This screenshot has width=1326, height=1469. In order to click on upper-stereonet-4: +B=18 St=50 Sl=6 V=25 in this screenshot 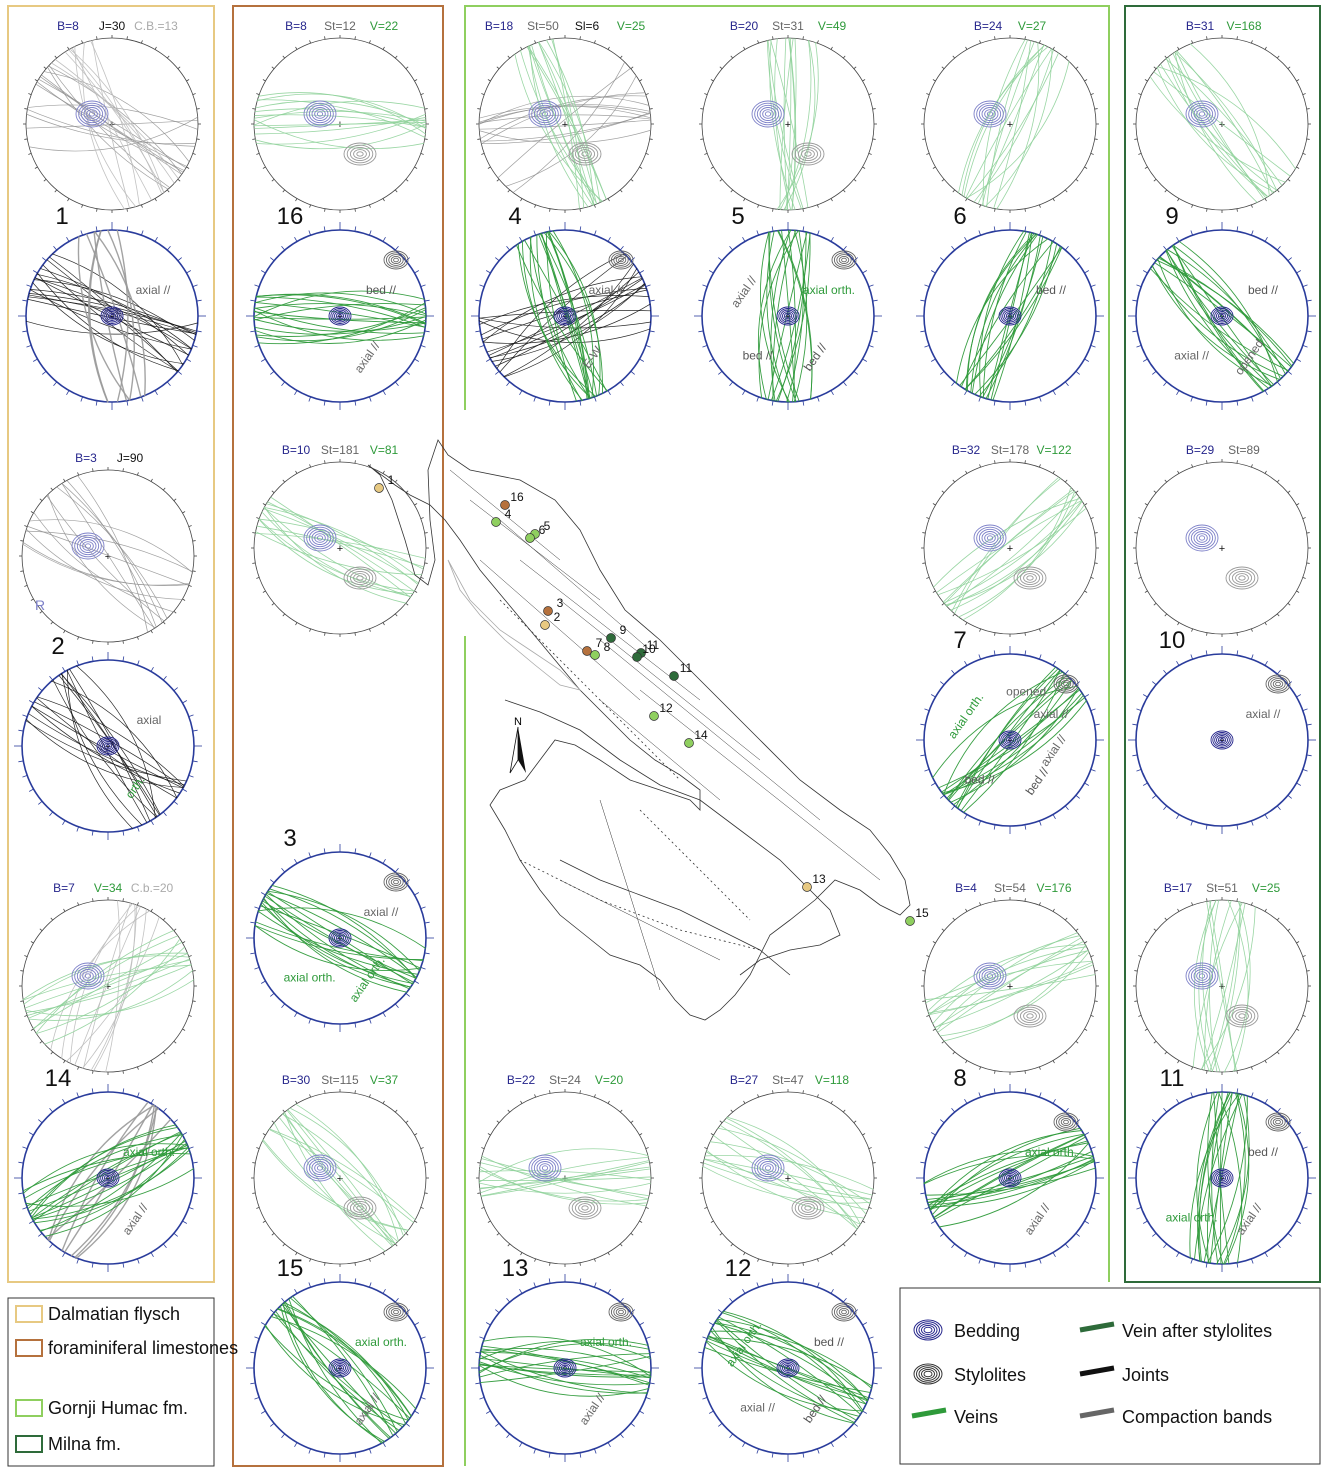, I will do `click(565, 116)`.